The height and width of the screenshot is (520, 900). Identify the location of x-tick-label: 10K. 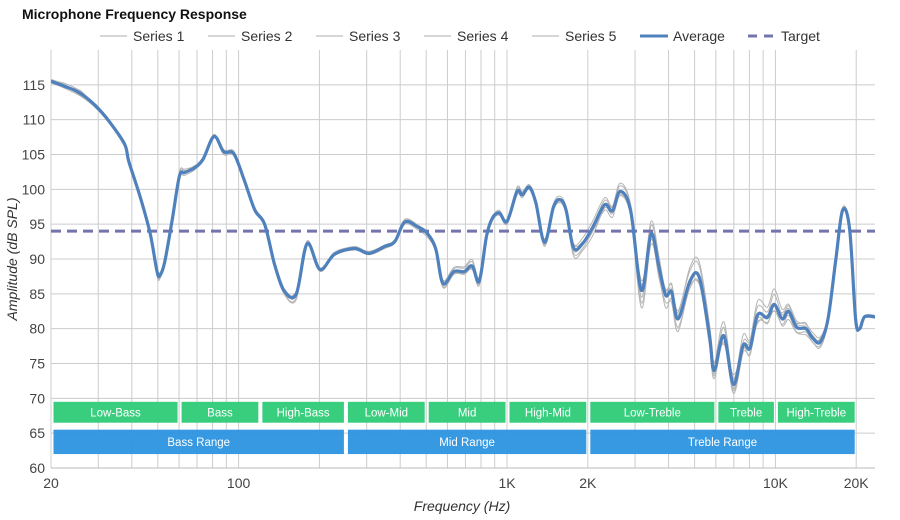
(776, 483).